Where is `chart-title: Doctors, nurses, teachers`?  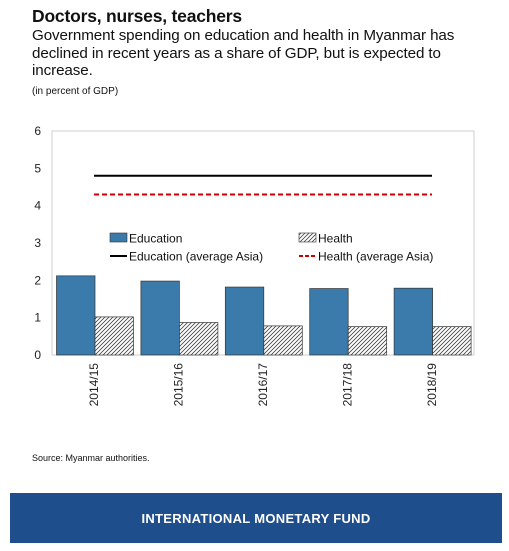 chart-title: Doctors, nurses, teachers is located at coordinates (137, 16).